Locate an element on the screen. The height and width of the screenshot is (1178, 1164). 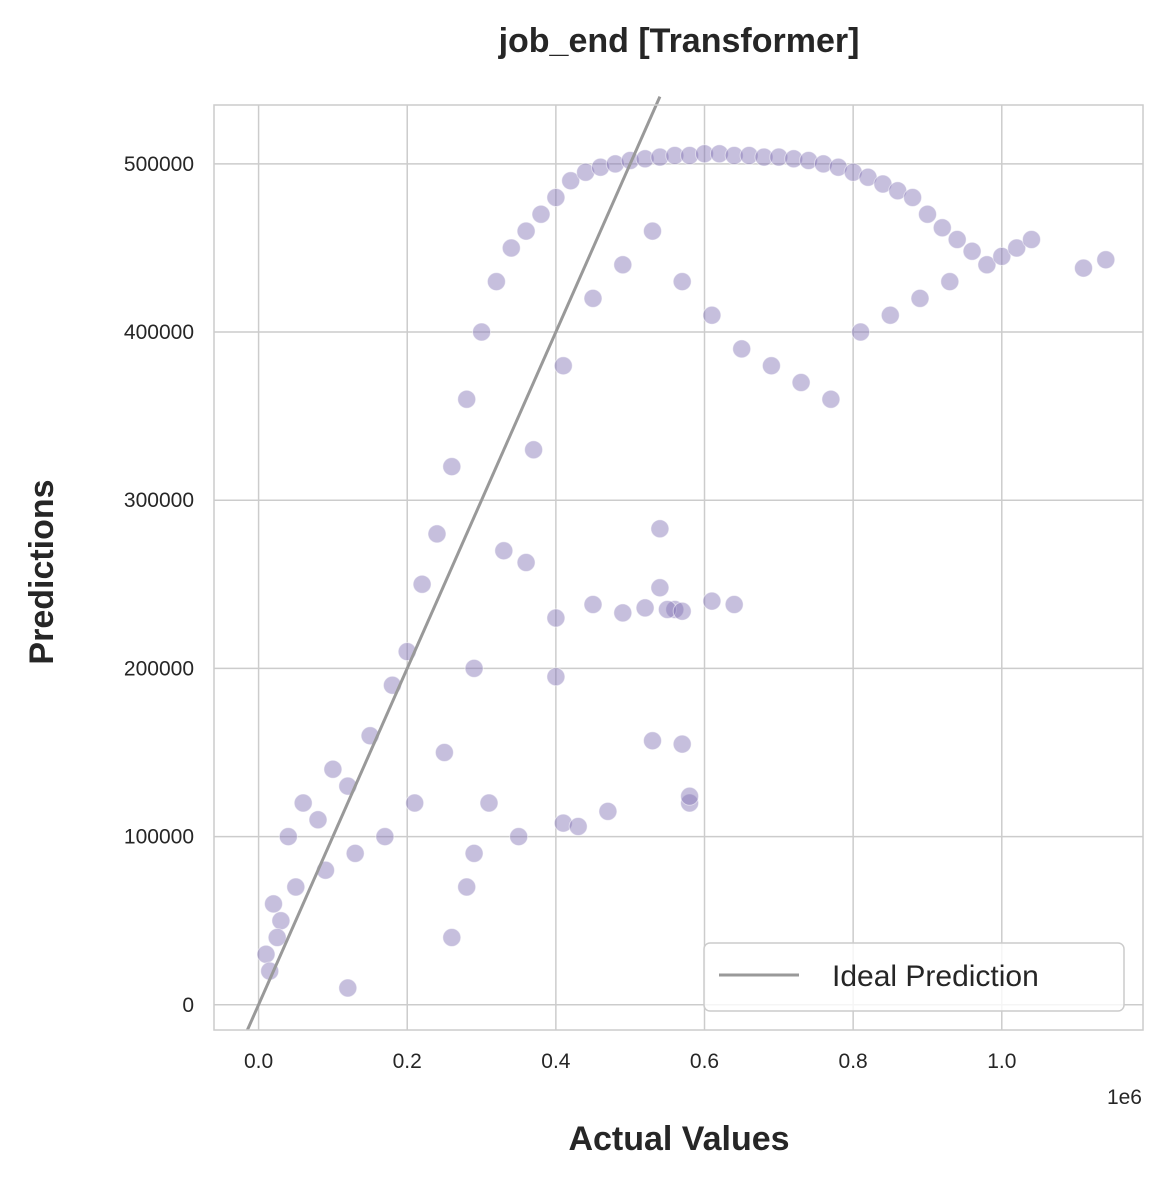
y-tick-label: 200000 is located at coordinates (159, 668).